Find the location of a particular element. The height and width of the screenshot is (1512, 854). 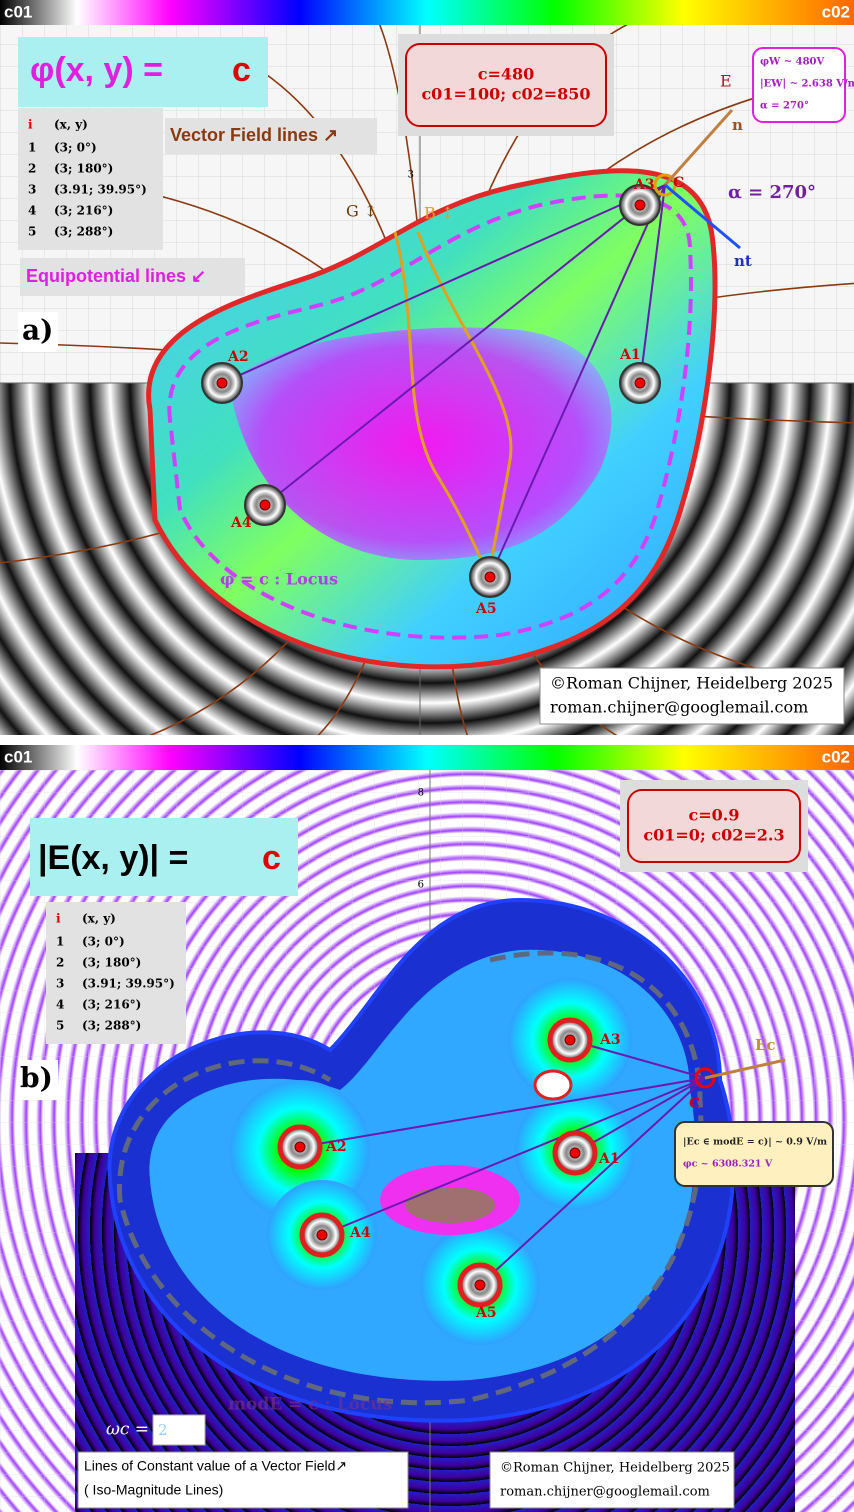

charge-label: A3 is located at coordinates (644, 185).